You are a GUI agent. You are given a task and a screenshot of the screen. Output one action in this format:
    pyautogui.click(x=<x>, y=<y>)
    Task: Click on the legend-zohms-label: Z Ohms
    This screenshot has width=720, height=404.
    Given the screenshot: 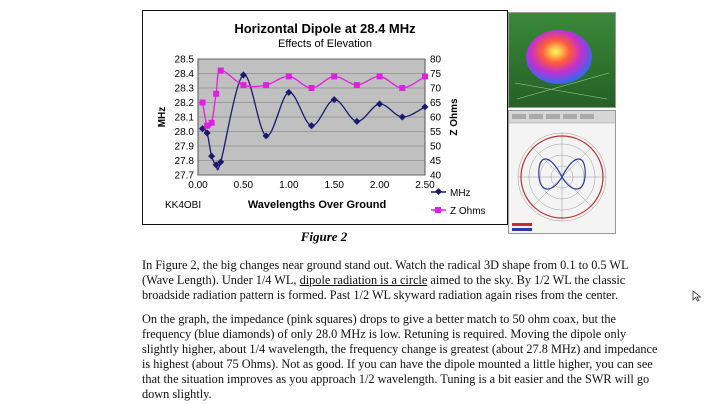 What is the action you would take?
    pyautogui.click(x=468, y=211)
    